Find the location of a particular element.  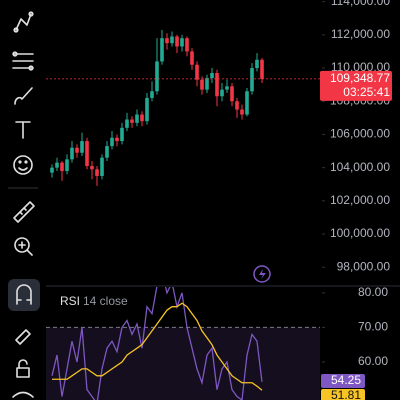

ruler-tool is located at coordinates (24, 212).